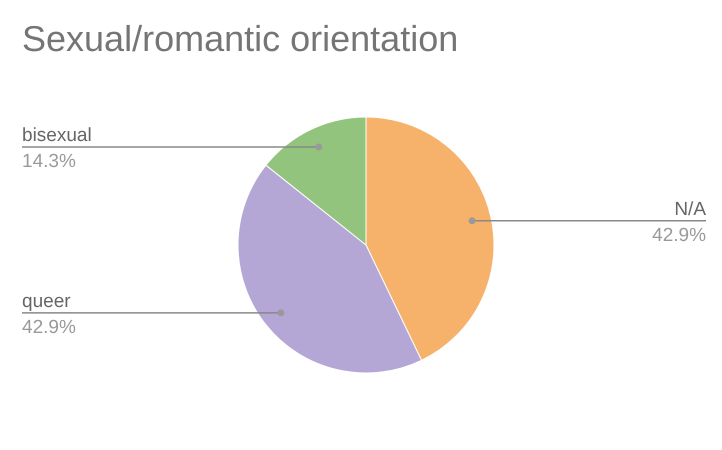  I want to click on slice-label: bisexual, so click(57, 135).